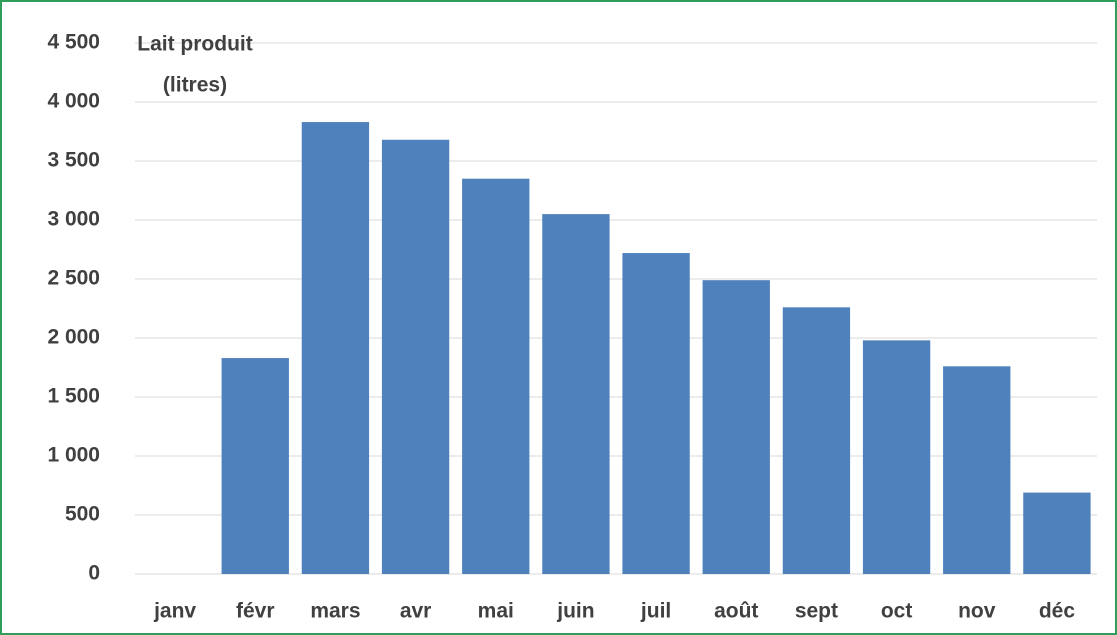 This screenshot has height=635, width=1117. What do you see at coordinates (496, 611) in the screenshot?
I see `x-tick-label: mai` at bounding box center [496, 611].